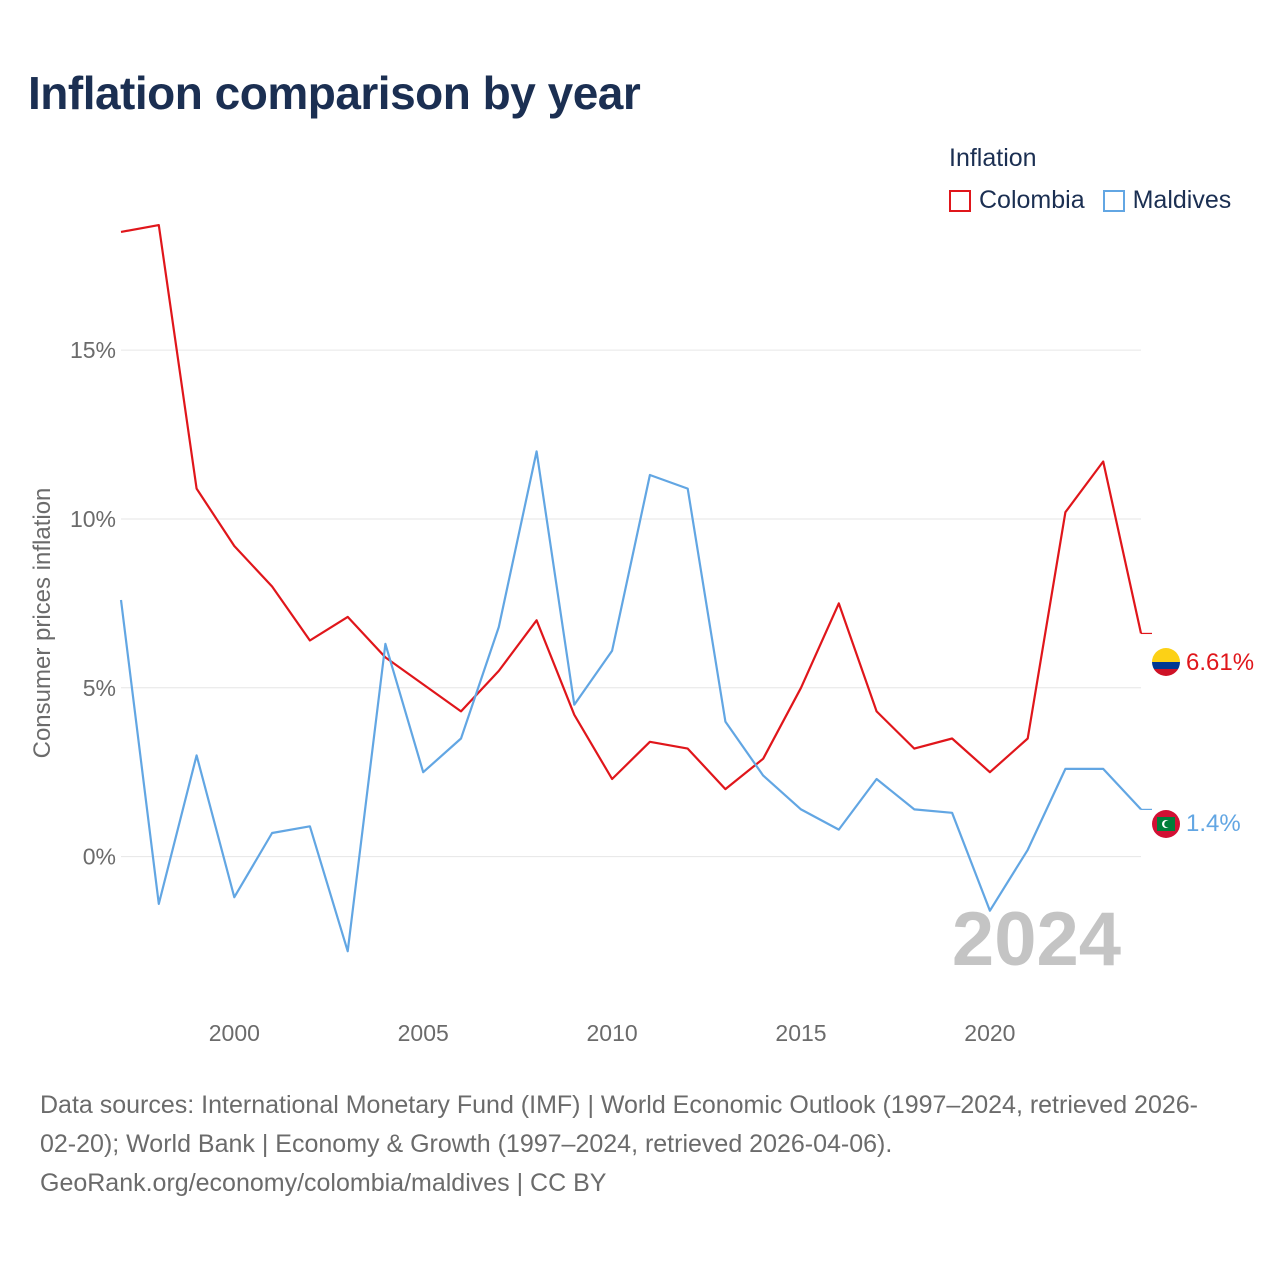 The width and height of the screenshot is (1280, 1280). Describe the element at coordinates (1166, 824) in the screenshot. I see `maldives-flag-icon` at that location.